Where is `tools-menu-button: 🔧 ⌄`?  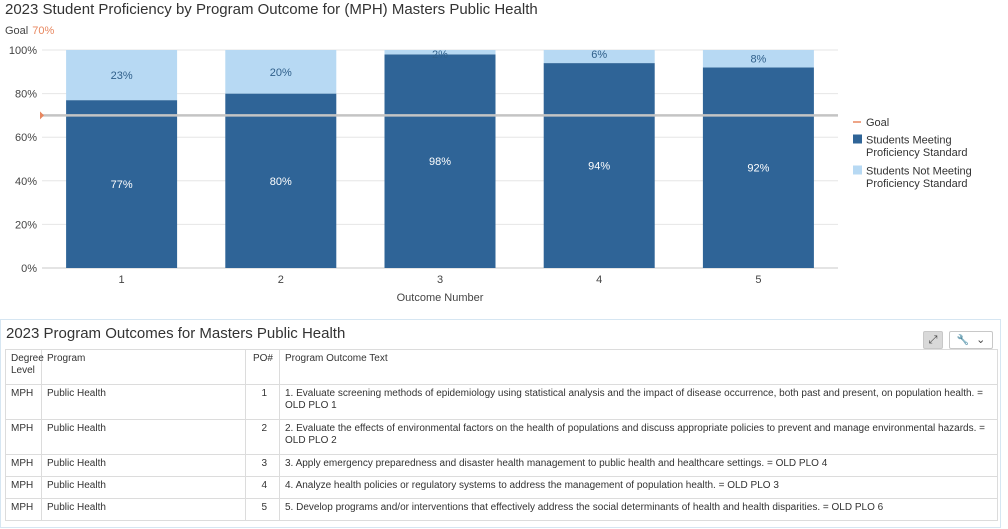
tools-menu-button: 🔧 ⌄ is located at coordinates (971, 340).